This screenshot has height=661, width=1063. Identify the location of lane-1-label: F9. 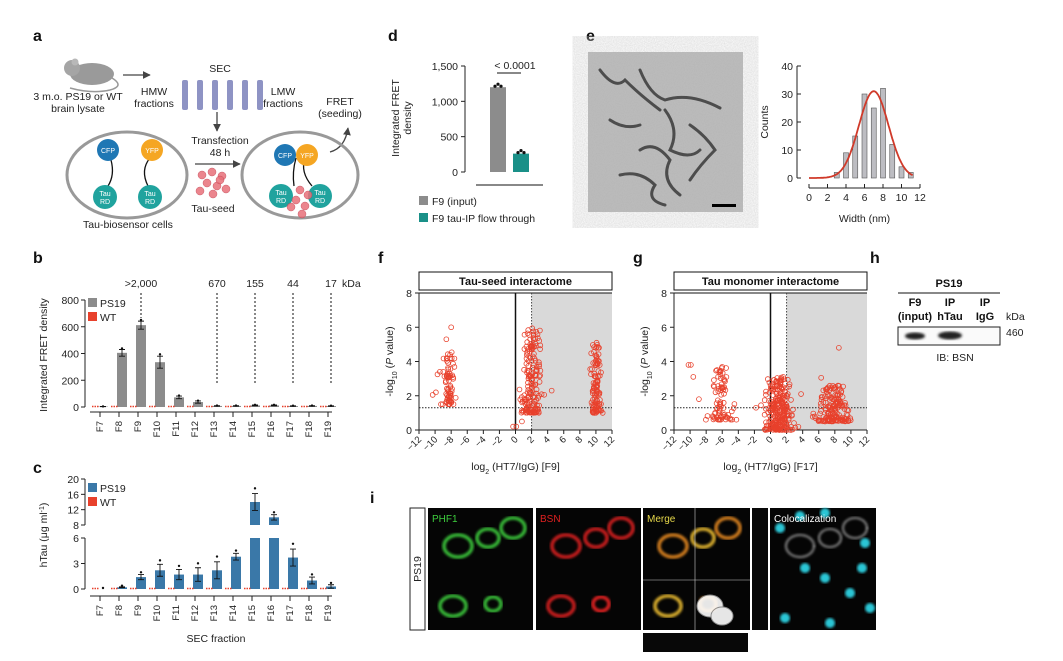
(915, 303).